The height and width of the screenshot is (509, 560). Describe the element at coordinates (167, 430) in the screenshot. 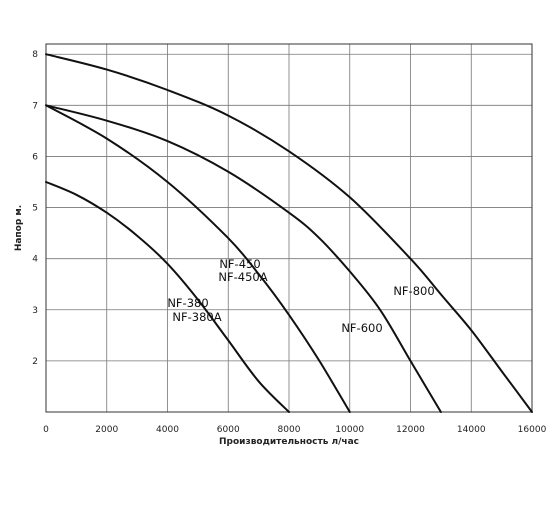

I see `x-tick-label: 4000` at that location.